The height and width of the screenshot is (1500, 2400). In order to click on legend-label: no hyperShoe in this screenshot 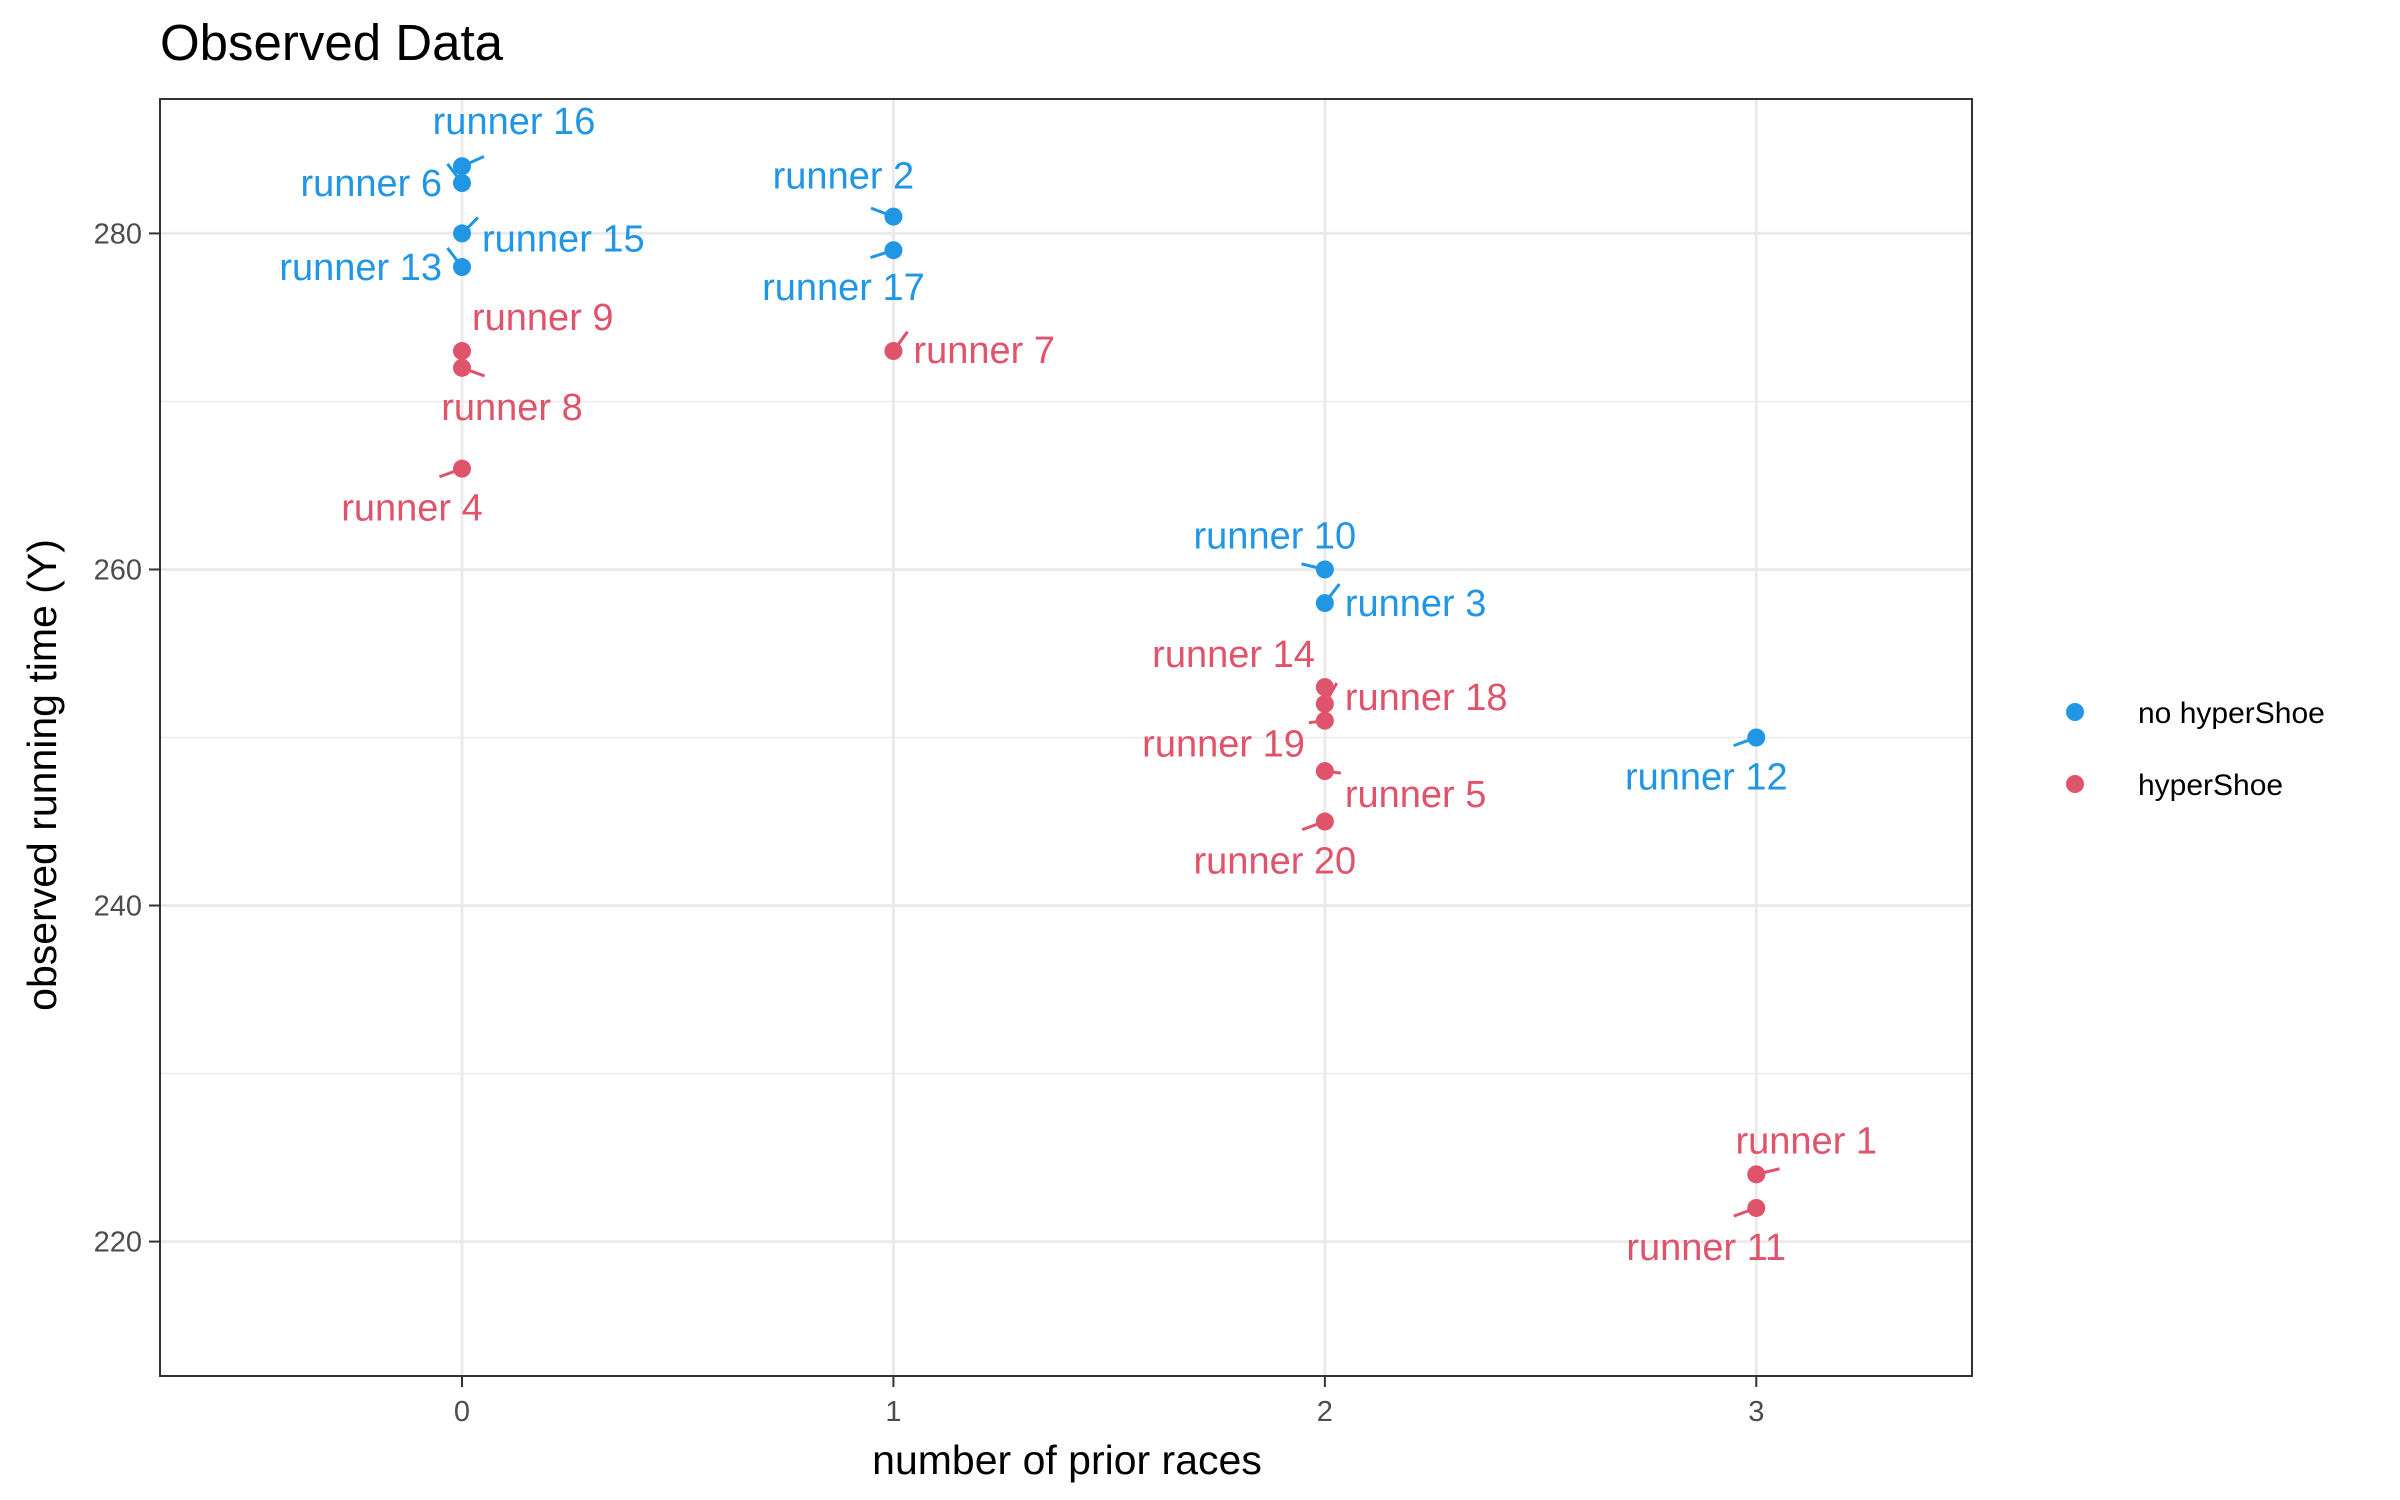, I will do `click(2231, 713)`.